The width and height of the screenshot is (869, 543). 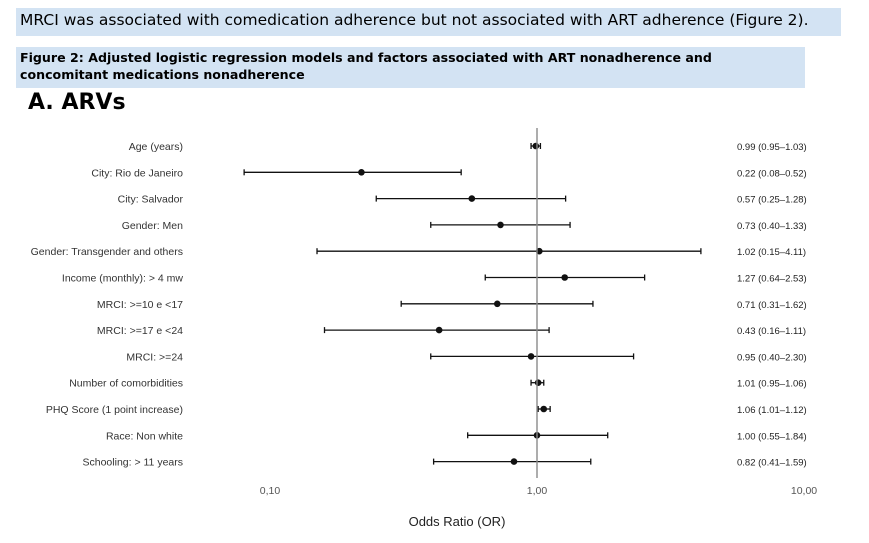 What do you see at coordinates (772, 173) in the screenshot?
I see `or-value: 0.22 (0.08–0.52)` at bounding box center [772, 173].